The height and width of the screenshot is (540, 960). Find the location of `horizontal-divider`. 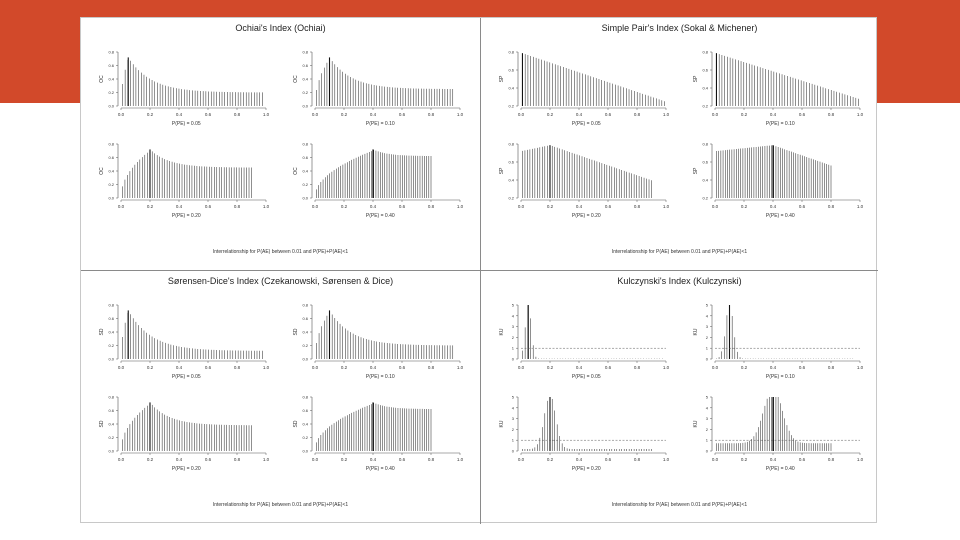

horizontal-divider is located at coordinates (479, 270).